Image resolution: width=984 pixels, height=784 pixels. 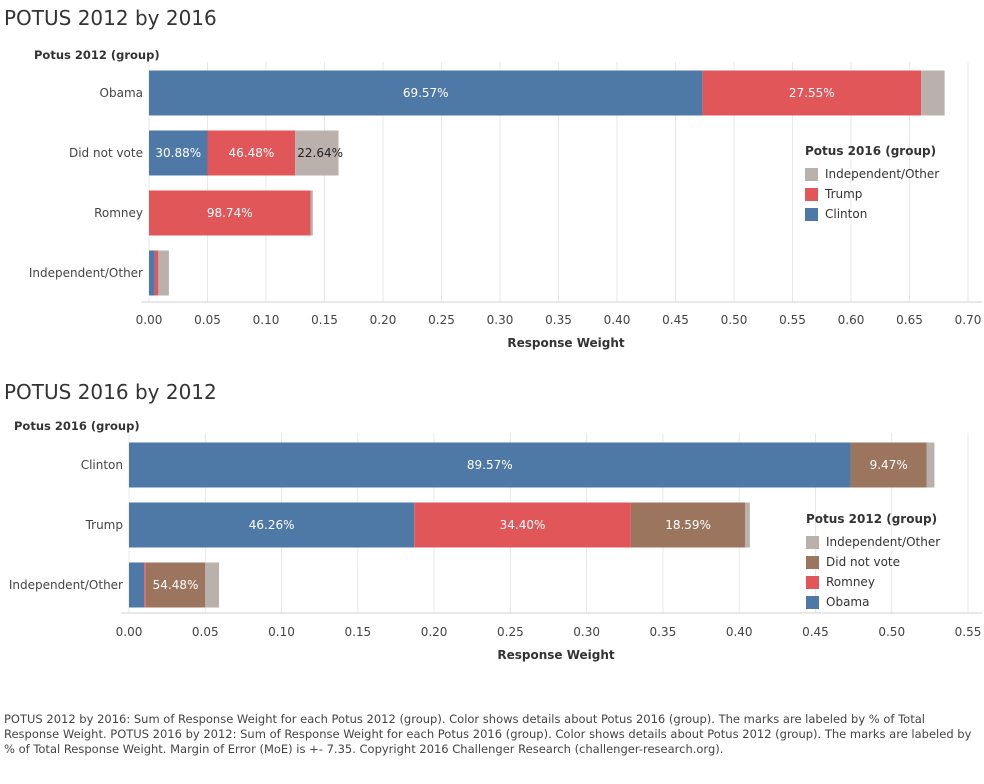 What do you see at coordinates (909, 320) in the screenshot?
I see `chart1-x-tick-label: 0.65` at bounding box center [909, 320].